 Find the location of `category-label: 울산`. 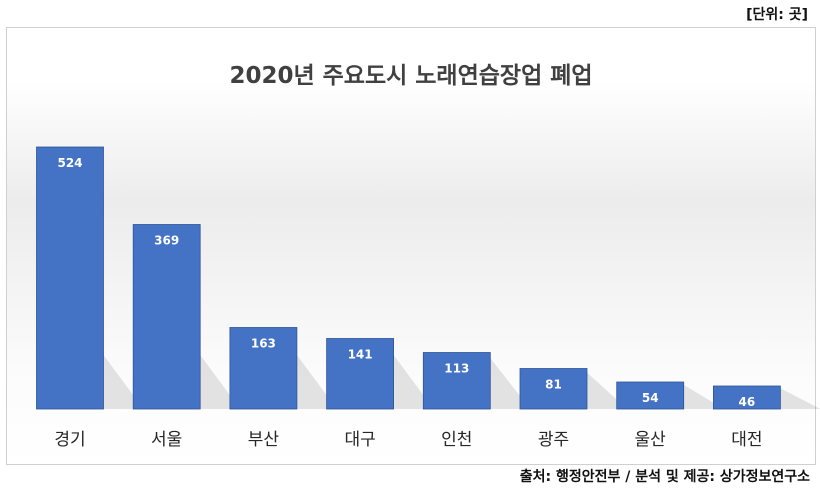

category-label: 울산 is located at coordinates (651, 440).